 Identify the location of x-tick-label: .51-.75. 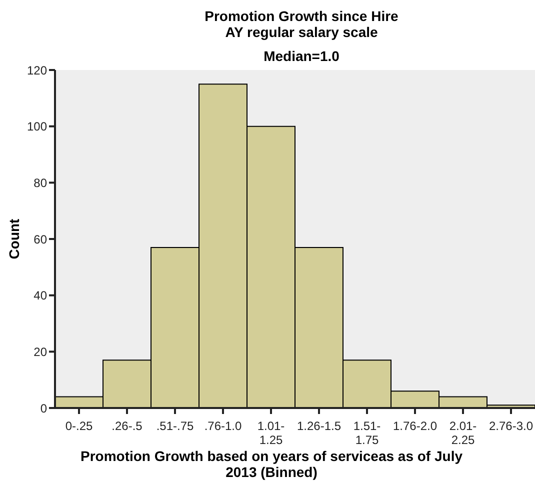
(175, 426).